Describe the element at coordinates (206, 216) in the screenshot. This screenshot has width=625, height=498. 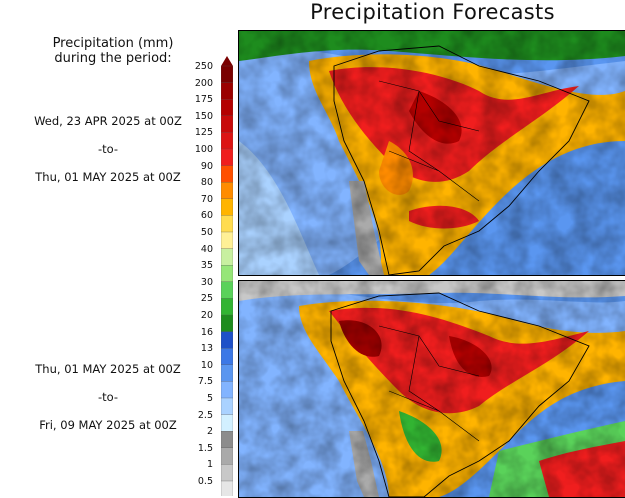
I see `scale-tick-label: 60` at that location.